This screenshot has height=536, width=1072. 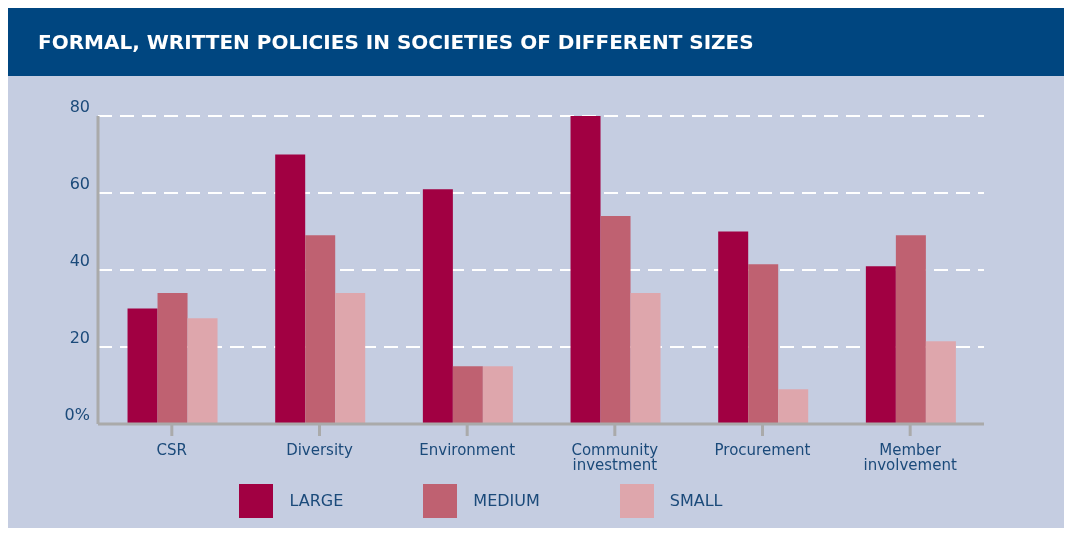 What do you see at coordinates (506, 500) in the screenshot?
I see `legend-label: MEDIUM` at bounding box center [506, 500].